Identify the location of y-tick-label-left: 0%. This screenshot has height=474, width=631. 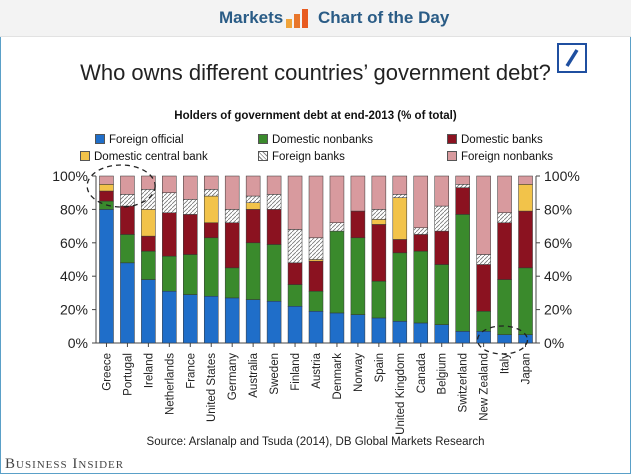
(78, 343).